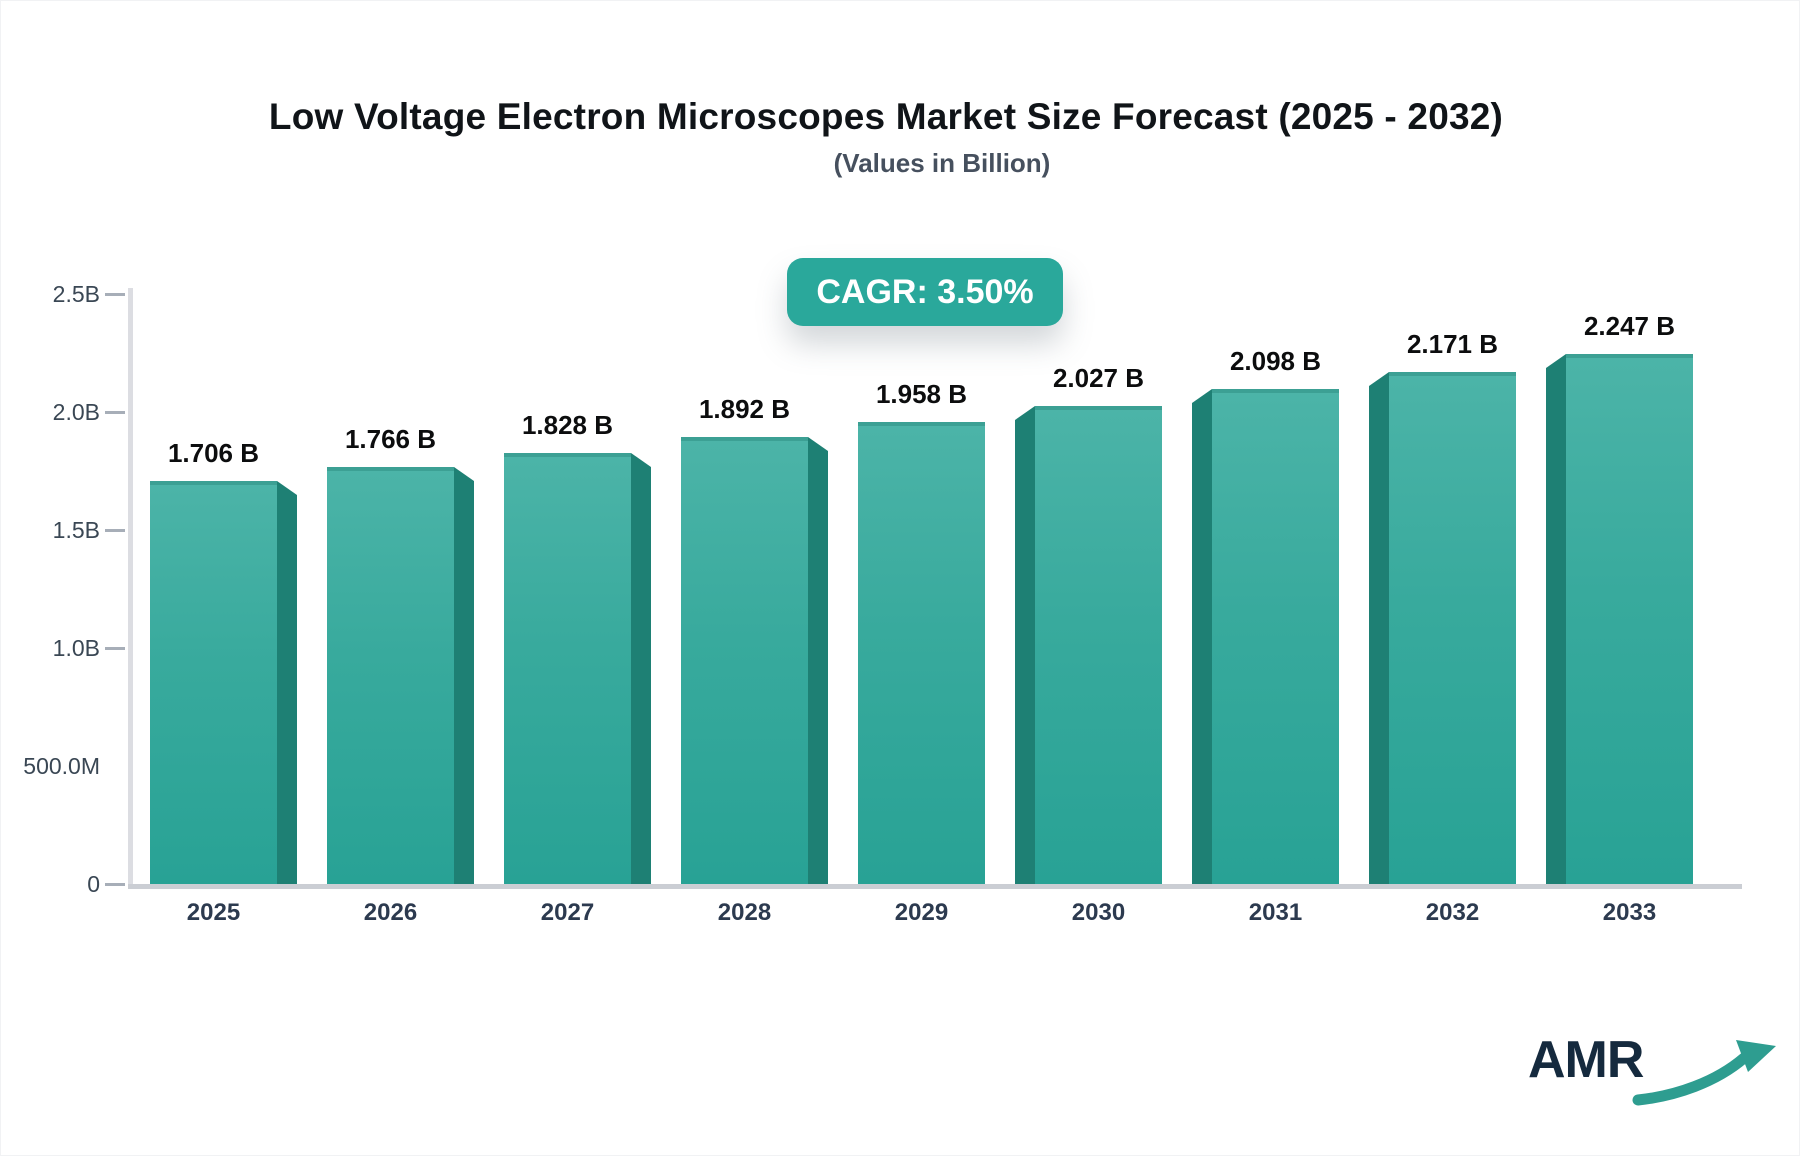 The image size is (1800, 1156). Describe the element at coordinates (1452, 344) in the screenshot. I see `bar-value-label: 2.171 B` at that location.